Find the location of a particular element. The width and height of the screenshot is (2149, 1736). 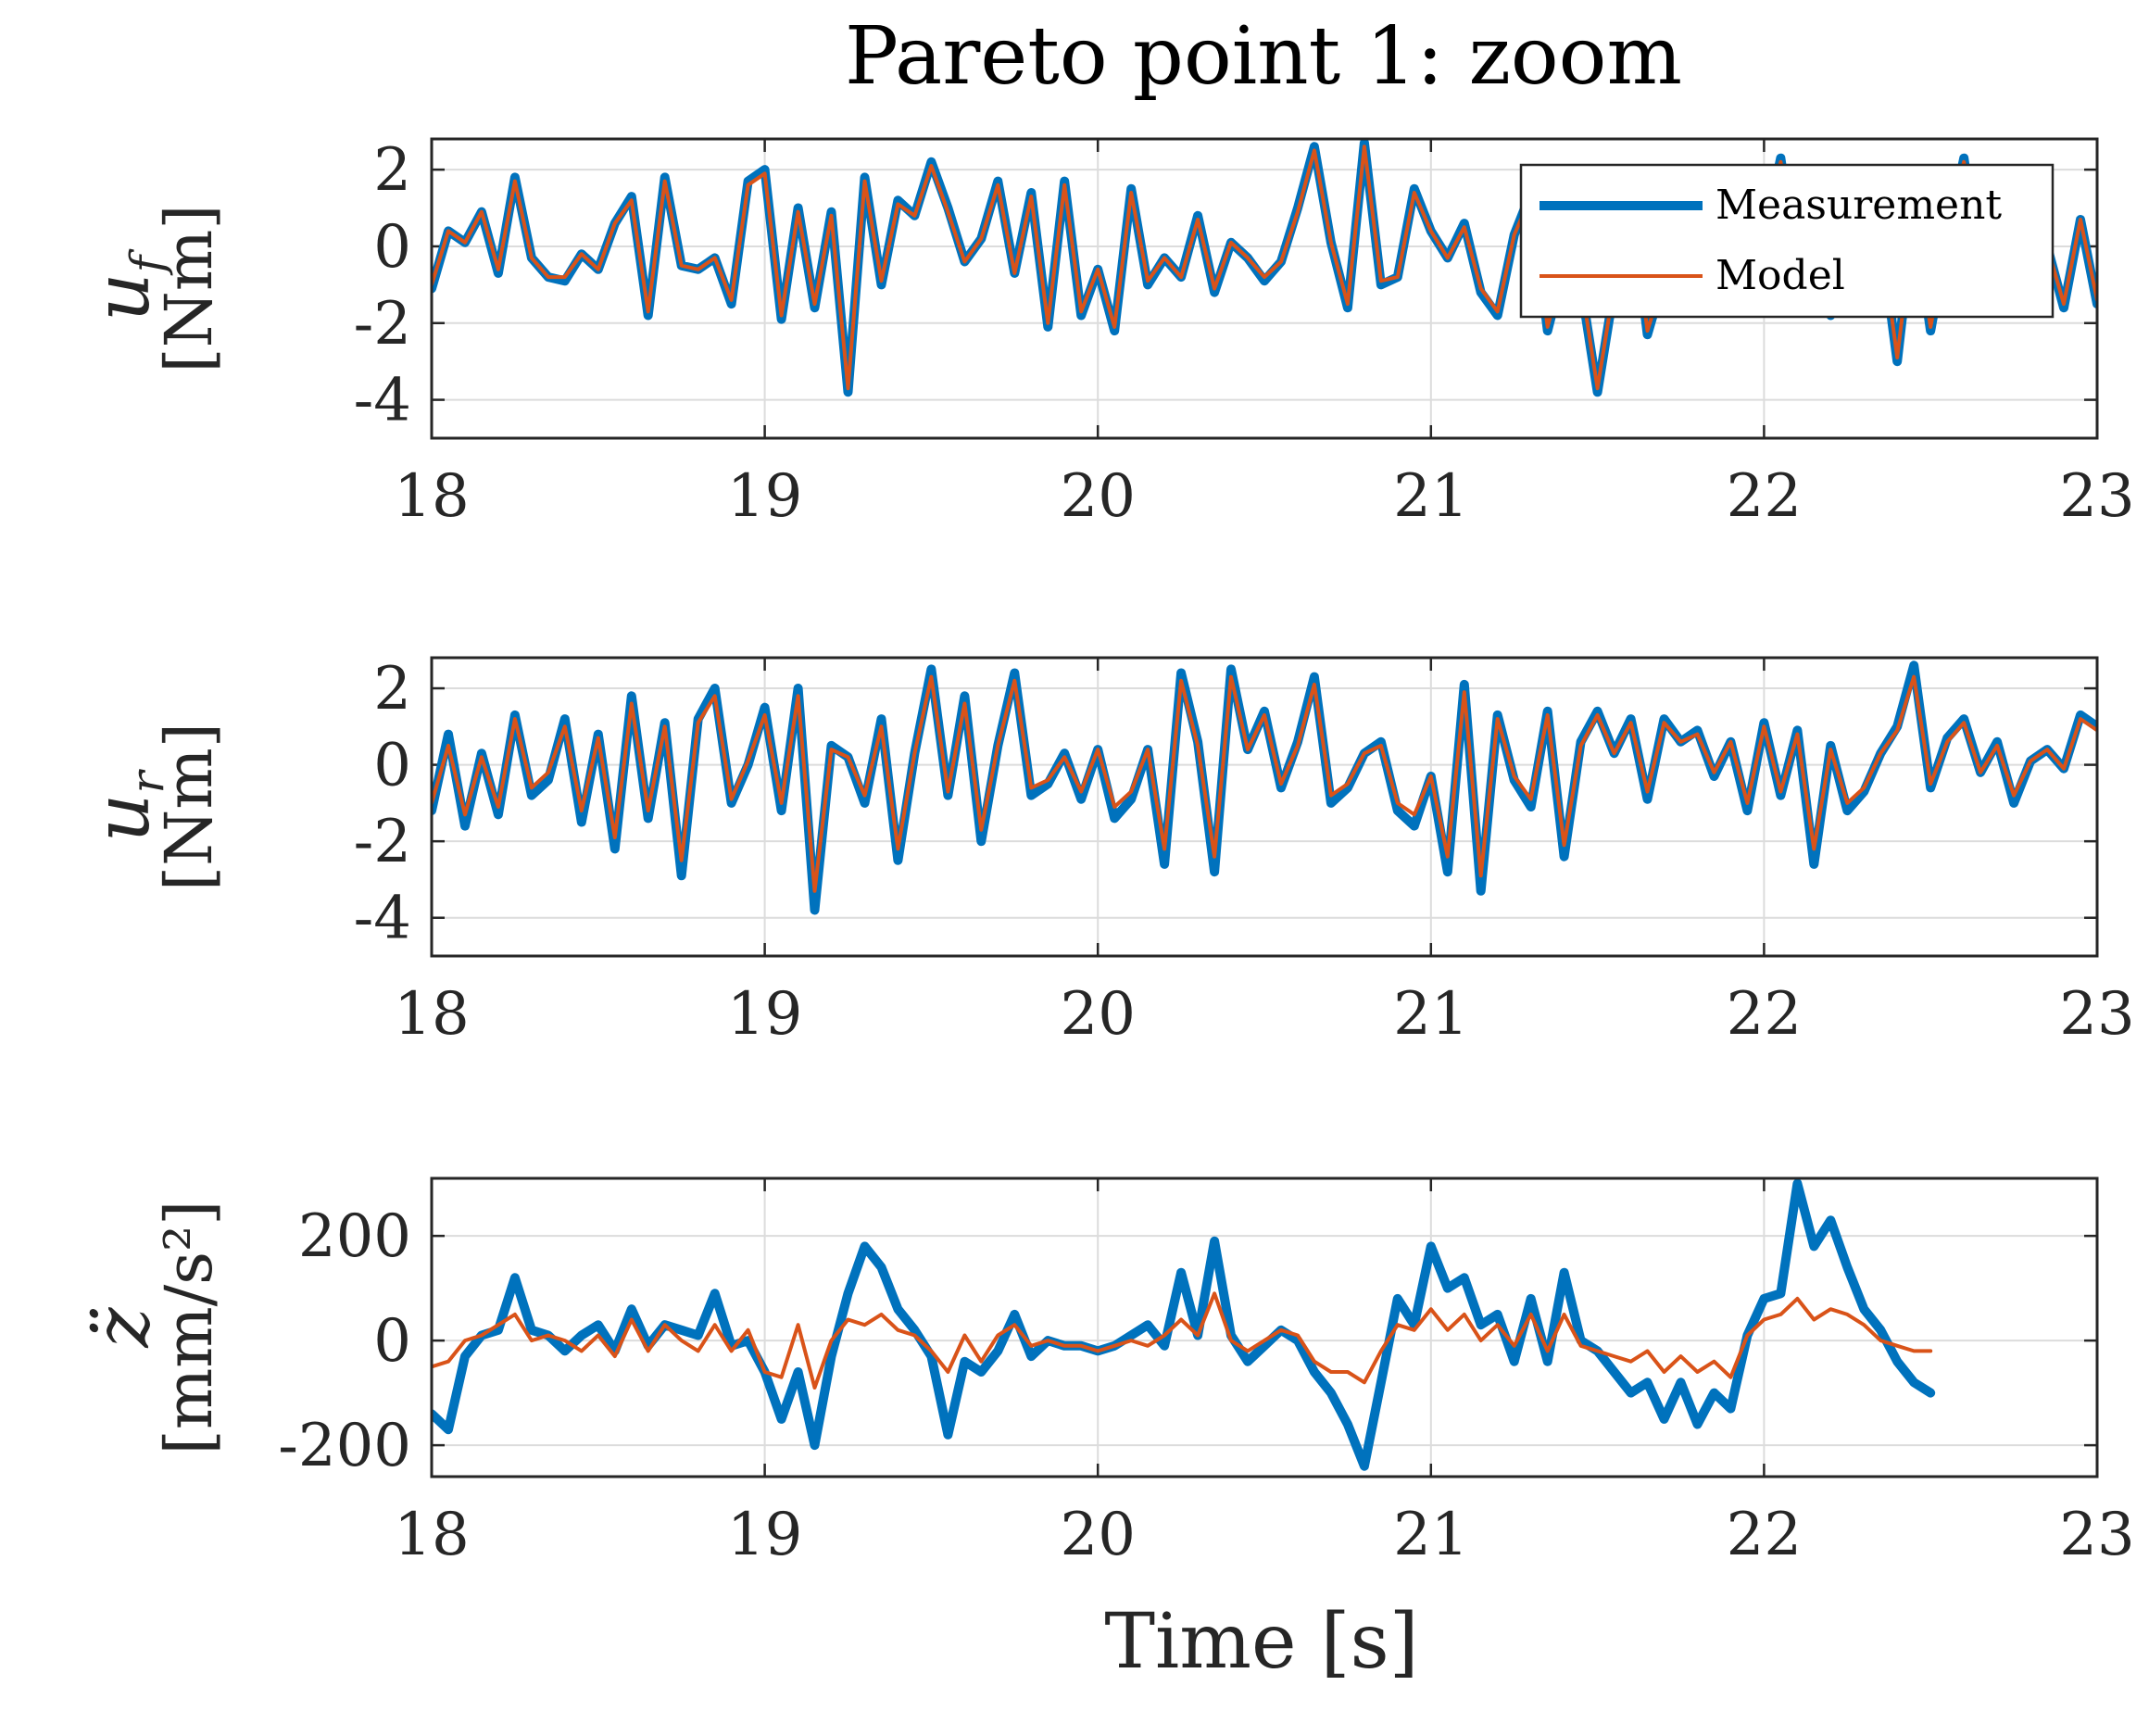

y-axis-unit: [mm/s²] is located at coordinates (189, 1328).